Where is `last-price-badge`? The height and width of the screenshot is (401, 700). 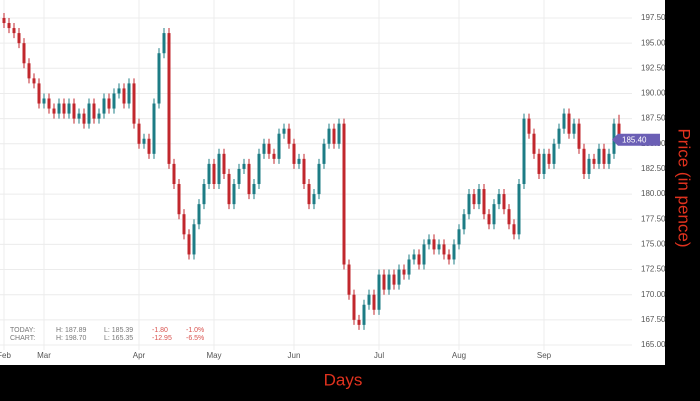 last-price-badge is located at coordinates (636, 139).